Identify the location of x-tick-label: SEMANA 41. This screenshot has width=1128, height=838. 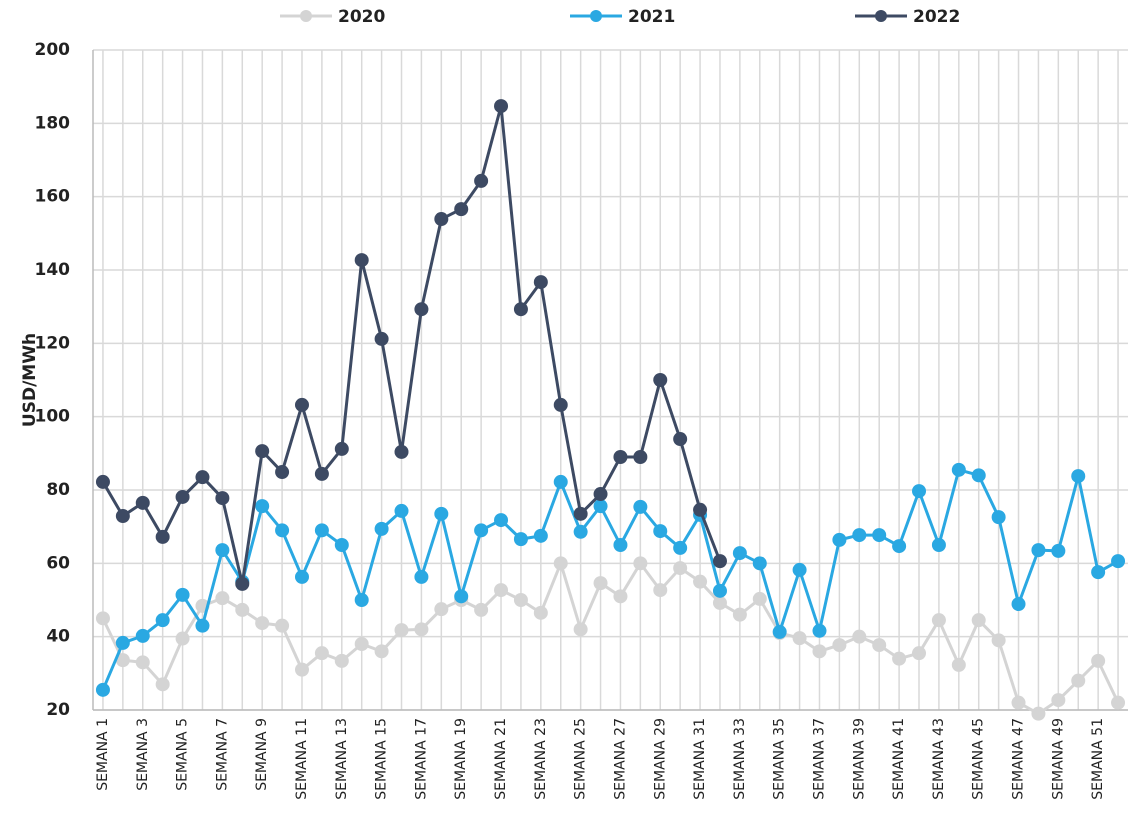
(899, 759).